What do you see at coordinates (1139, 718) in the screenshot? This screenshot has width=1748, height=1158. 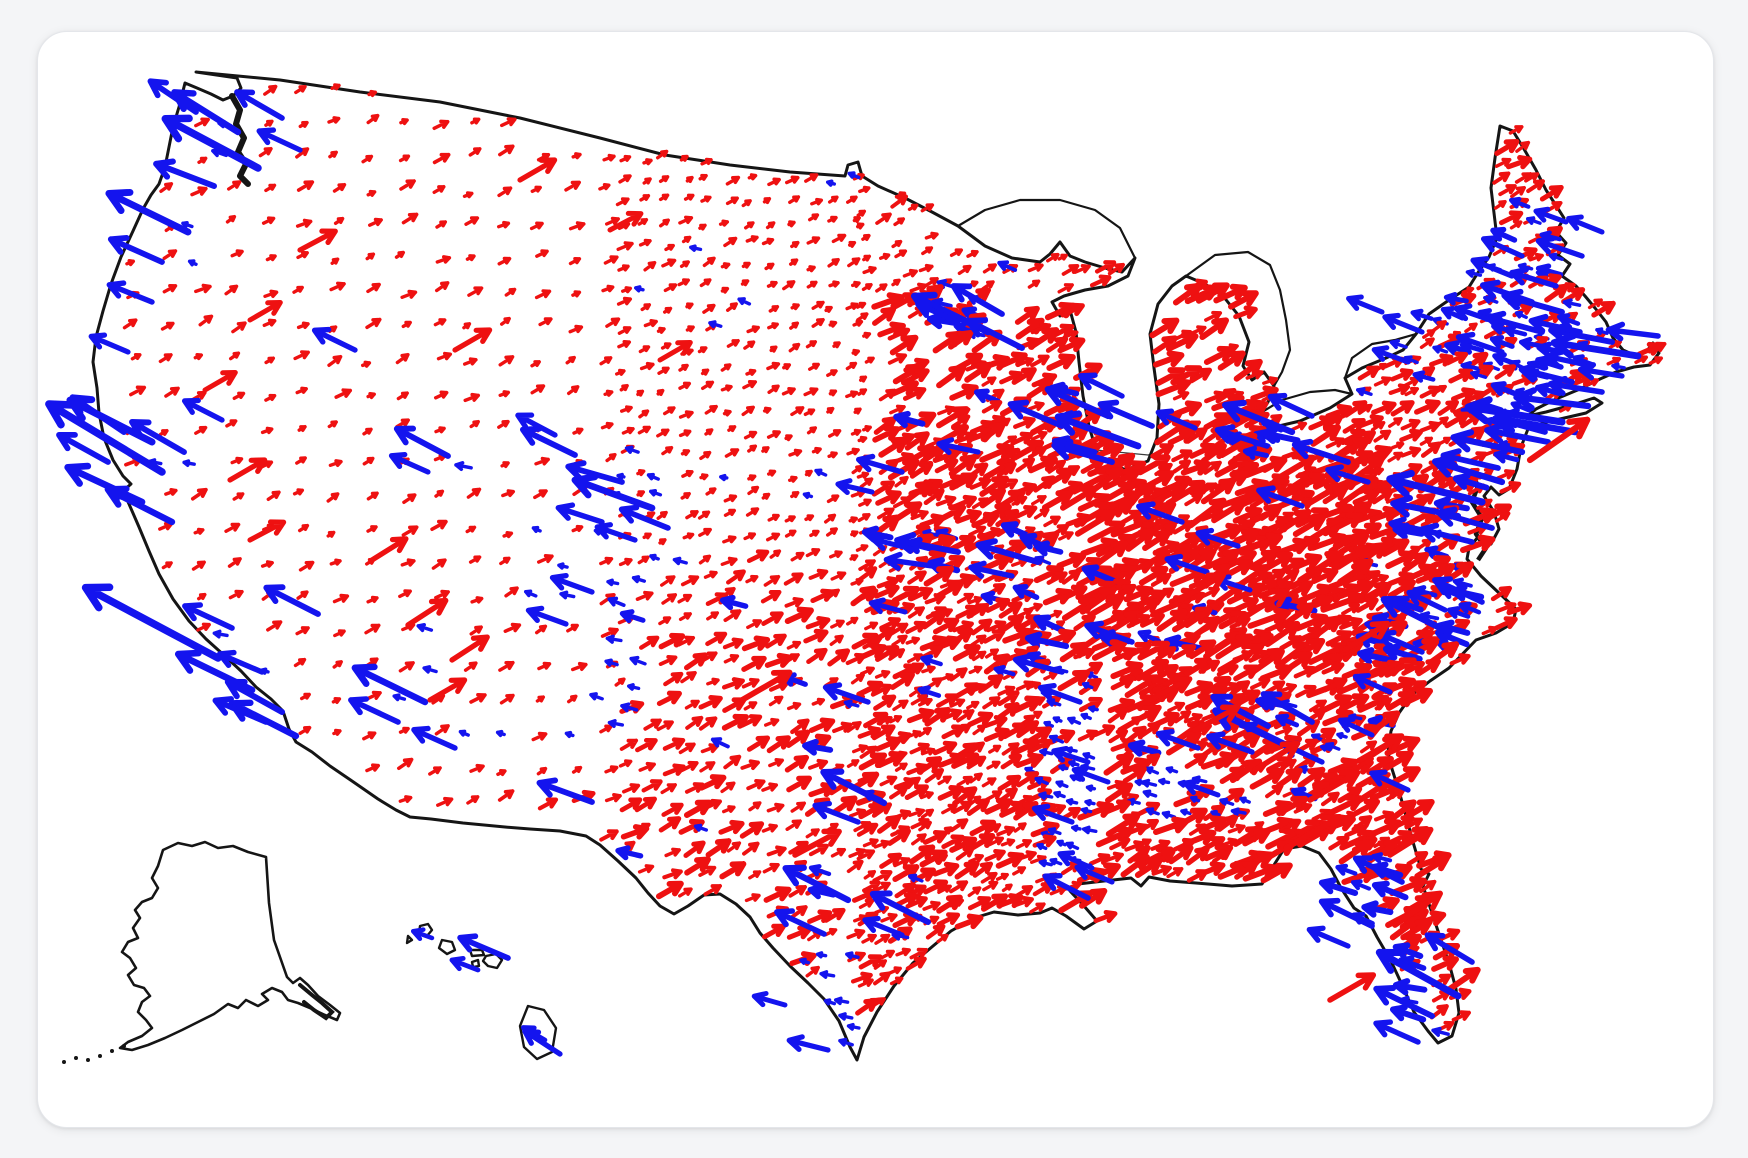 I see `large-red-shift-arrow` at bounding box center [1139, 718].